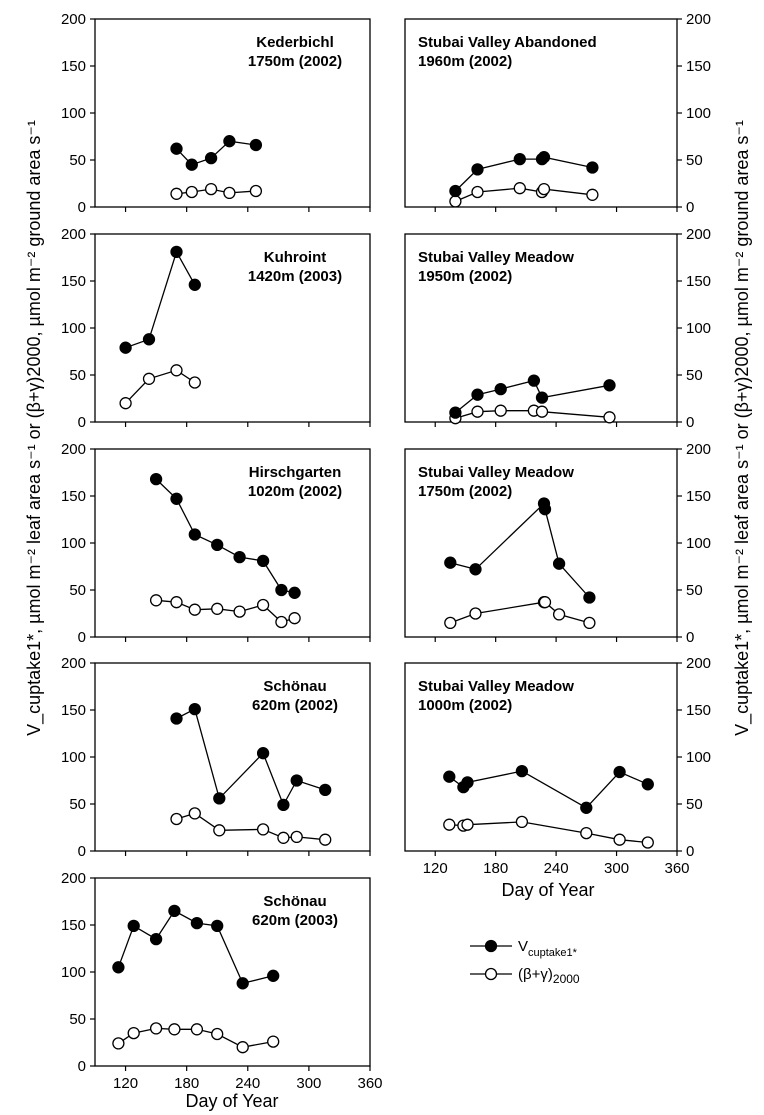 The image size is (764, 1115). Describe the element at coordinates (525, 962) in the screenshot. I see `legend: Vcuptake1* (β+γ)2000` at that location.